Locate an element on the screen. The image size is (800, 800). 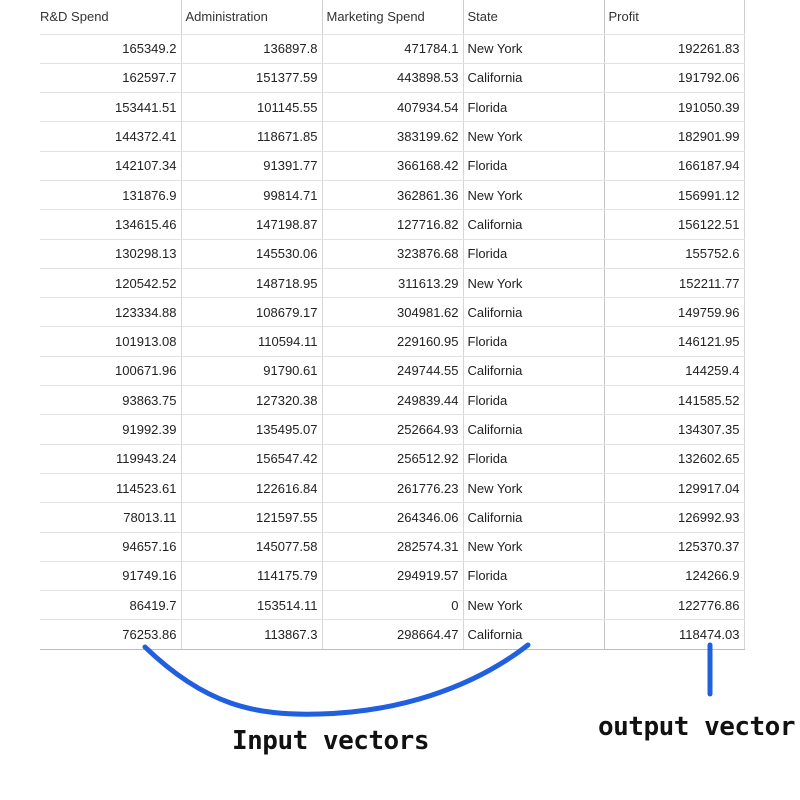
cell-administration: 156547.42 is located at coordinates (252, 459).